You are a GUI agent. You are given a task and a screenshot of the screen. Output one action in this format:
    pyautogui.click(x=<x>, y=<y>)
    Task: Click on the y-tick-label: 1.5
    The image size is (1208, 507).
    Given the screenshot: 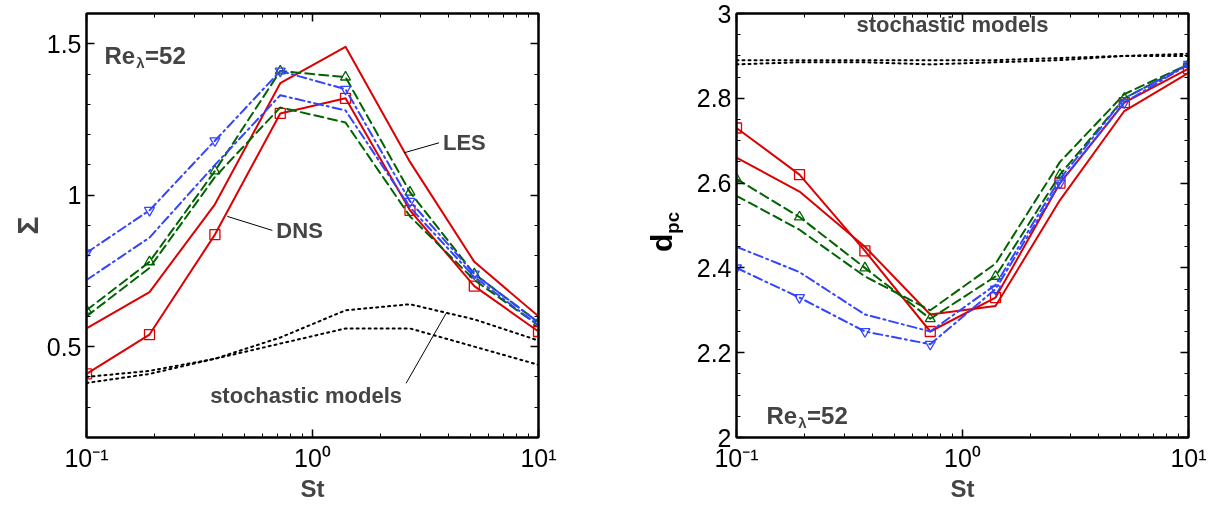 What is the action you would take?
    pyautogui.click(x=64, y=43)
    